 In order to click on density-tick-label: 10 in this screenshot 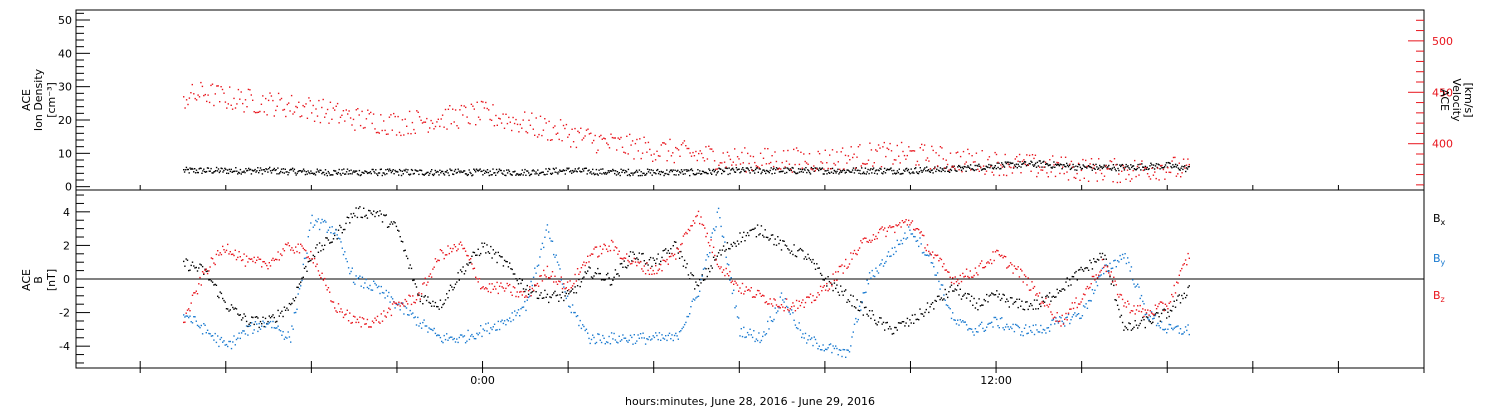, I will do `click(65, 153)`.